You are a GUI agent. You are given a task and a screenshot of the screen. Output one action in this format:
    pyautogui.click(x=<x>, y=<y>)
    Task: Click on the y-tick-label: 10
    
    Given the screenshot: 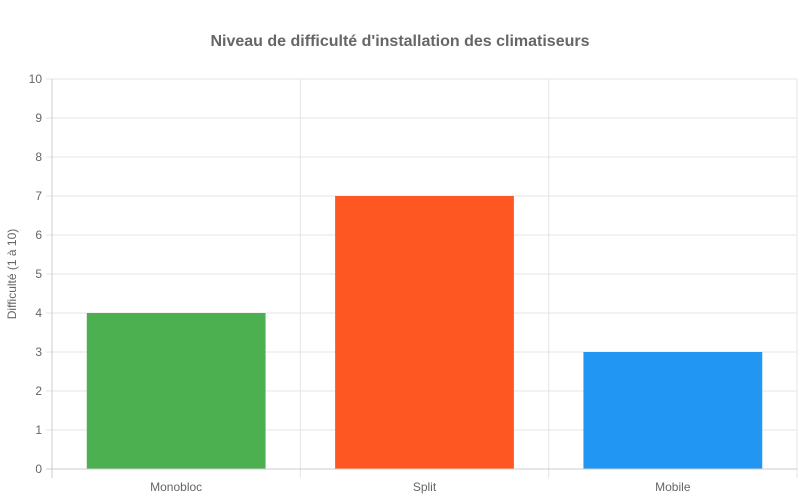 What is the action you would take?
    pyautogui.click(x=36, y=79)
    